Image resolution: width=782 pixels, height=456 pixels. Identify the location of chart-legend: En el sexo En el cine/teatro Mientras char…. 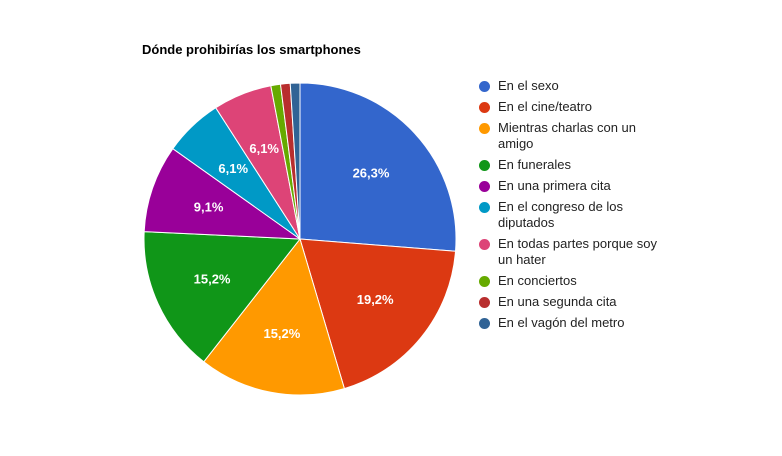
(569, 207).